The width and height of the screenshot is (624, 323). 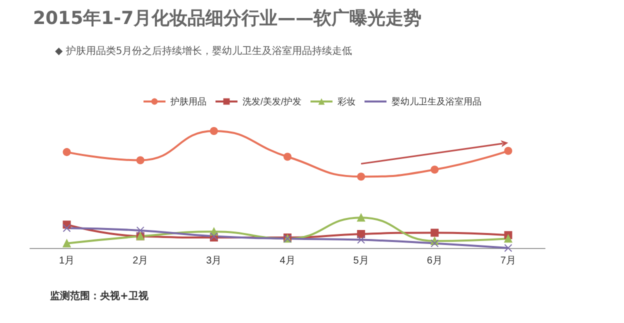 What do you see at coordinates (437, 101) in the screenshot?
I see `legend-label: 婴幼儿卫生及浴室用品` at bounding box center [437, 101].